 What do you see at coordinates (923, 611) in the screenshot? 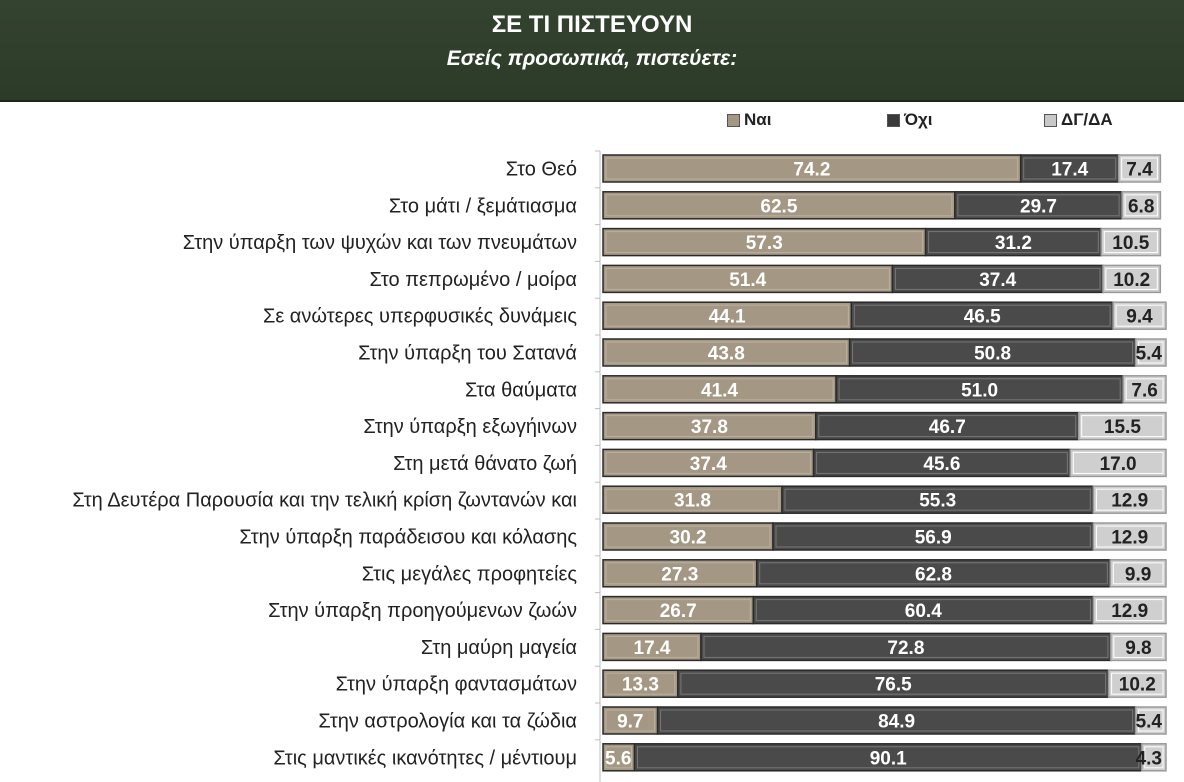
I see `value-label-no: 60.4` at bounding box center [923, 611].